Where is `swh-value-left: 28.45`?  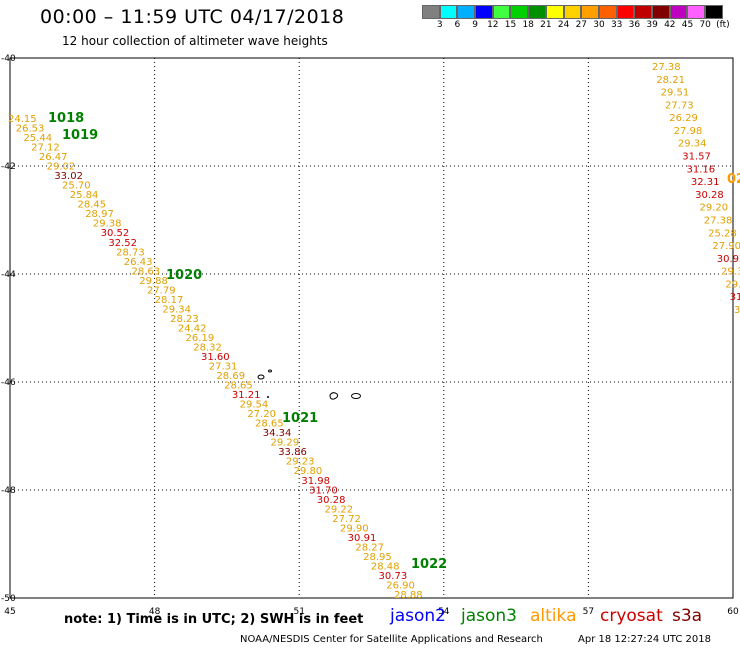 swh-value-left: 28.45 is located at coordinates (91, 205).